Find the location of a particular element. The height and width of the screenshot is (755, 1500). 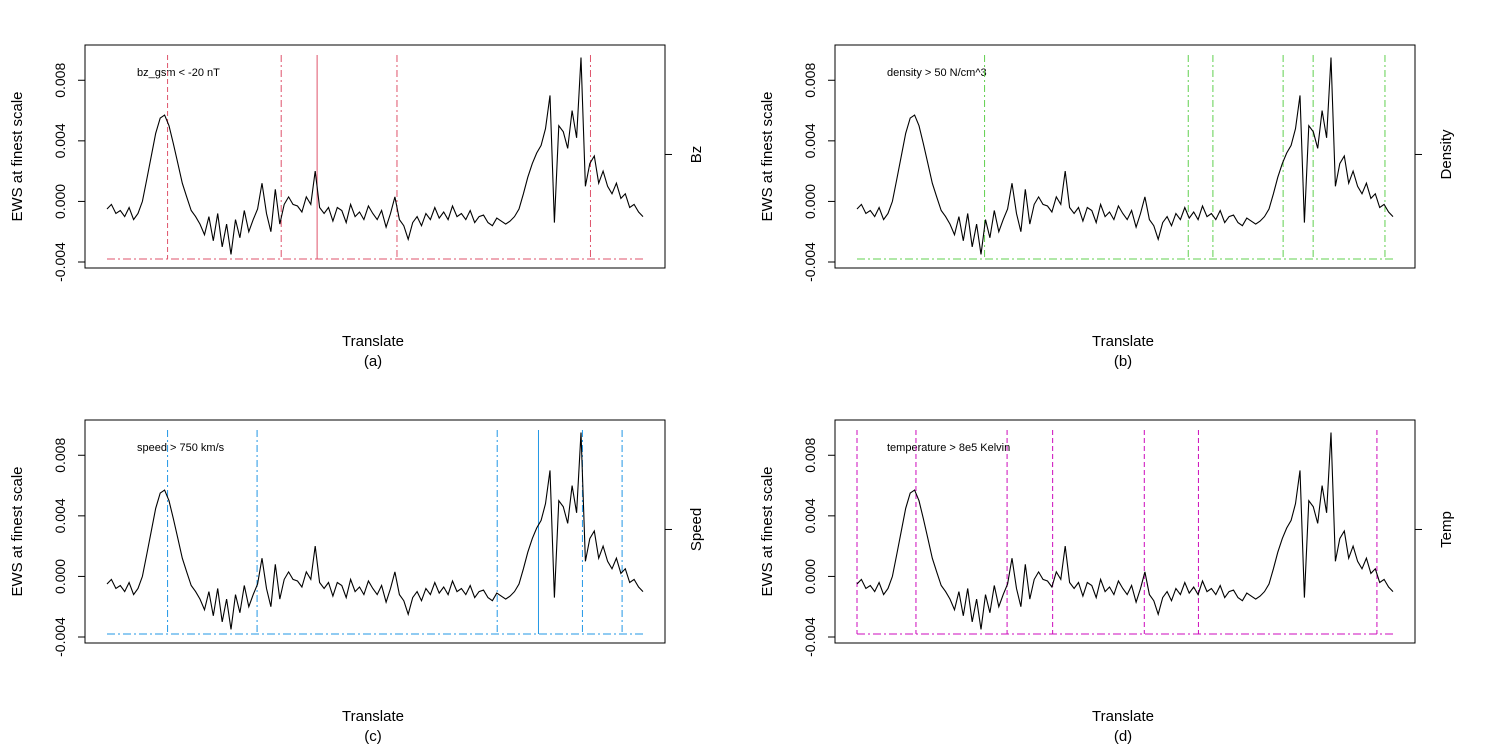

right-axis-label: Density is located at coordinates (1446, 154).